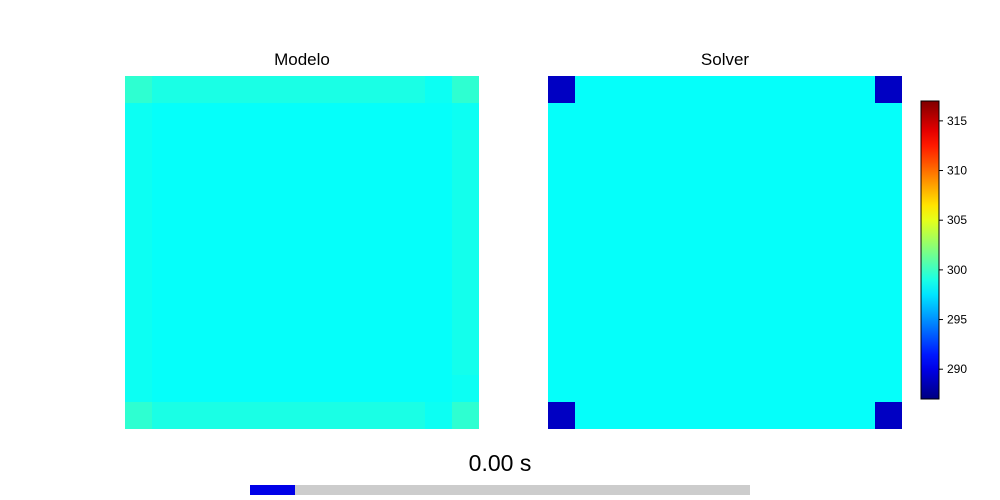 This screenshot has width=1000, height=500. I want to click on colorbar-tick-label: 295, so click(957, 320).